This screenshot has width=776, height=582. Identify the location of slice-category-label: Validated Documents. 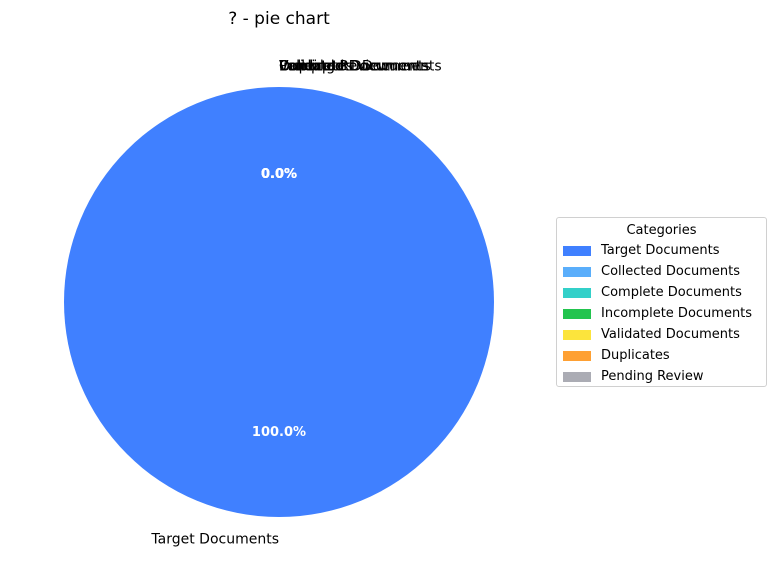
(354, 67).